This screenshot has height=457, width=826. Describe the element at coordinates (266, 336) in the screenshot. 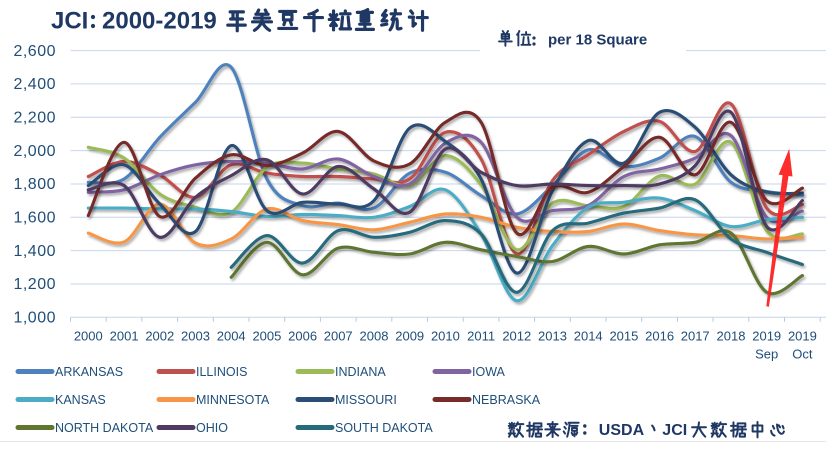

I see `svg-text: 2005` at that location.